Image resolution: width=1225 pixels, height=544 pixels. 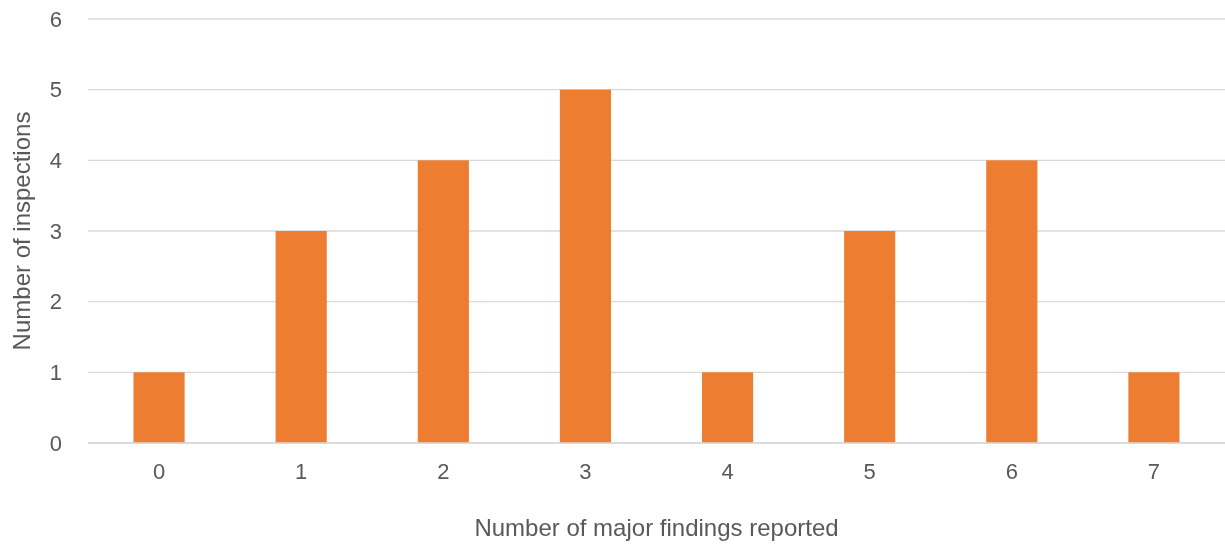 I want to click on x-tick-label: 7, so click(x=1154, y=471).